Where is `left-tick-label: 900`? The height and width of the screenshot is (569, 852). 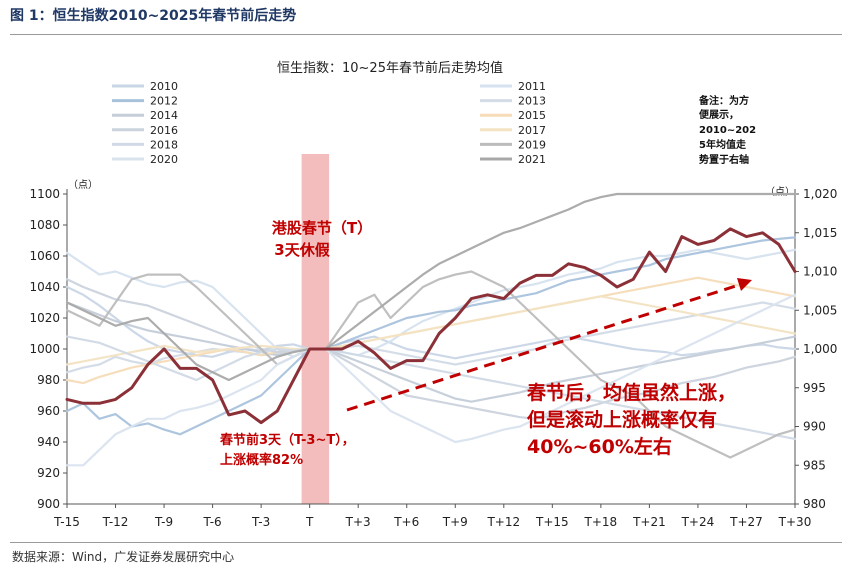 left-tick-label: 900 is located at coordinates (48, 504).